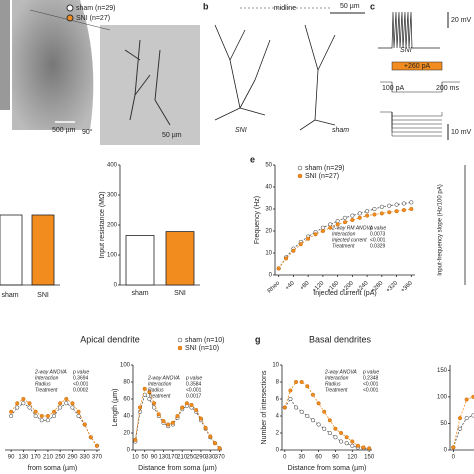 This screenshot has height=474, width=474. Describe the element at coordinates (47, 378) in the screenshot. I see `stats-term: Interaction` at that location.